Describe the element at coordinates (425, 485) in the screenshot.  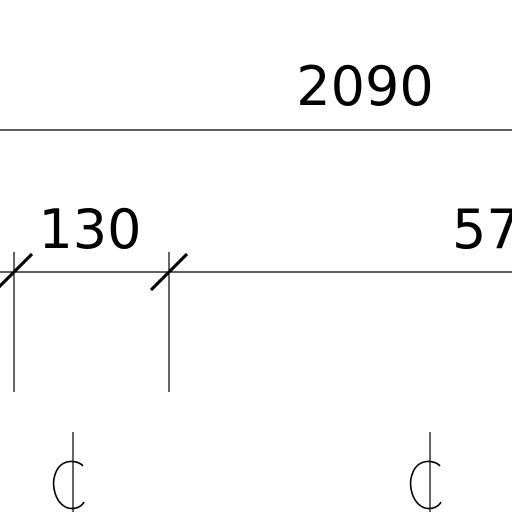
I see `centerline-c-arc-right` at that location.